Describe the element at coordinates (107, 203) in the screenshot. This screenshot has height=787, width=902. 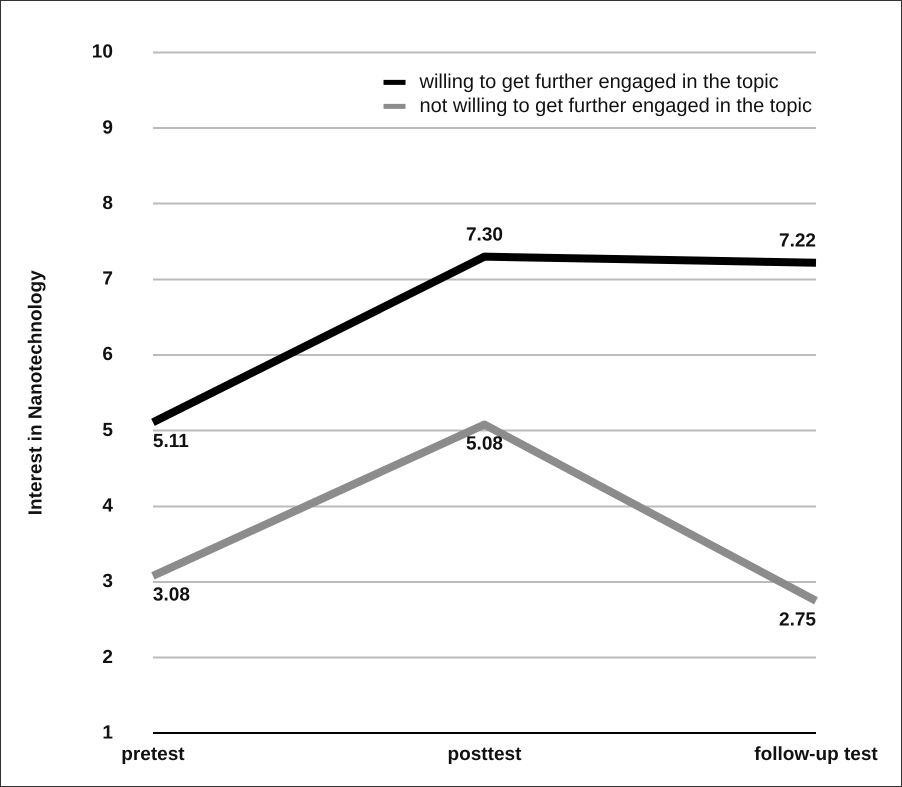
I see `y-tick-label: 8` at that location.